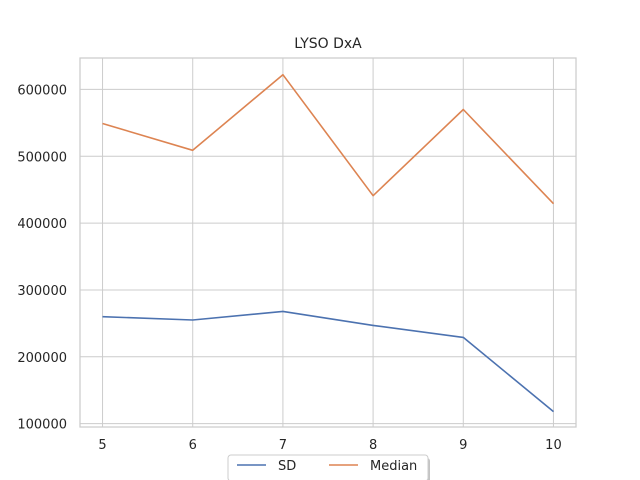 The height and width of the screenshot is (480, 640). Describe the element at coordinates (287, 466) in the screenshot. I see `legend-label-sd: SD` at that location.